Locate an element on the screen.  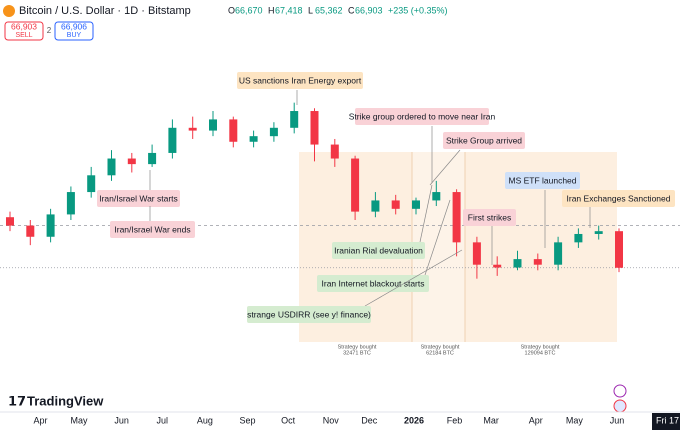
annotation-text: MS ETF launched is located at coordinates (542, 180).